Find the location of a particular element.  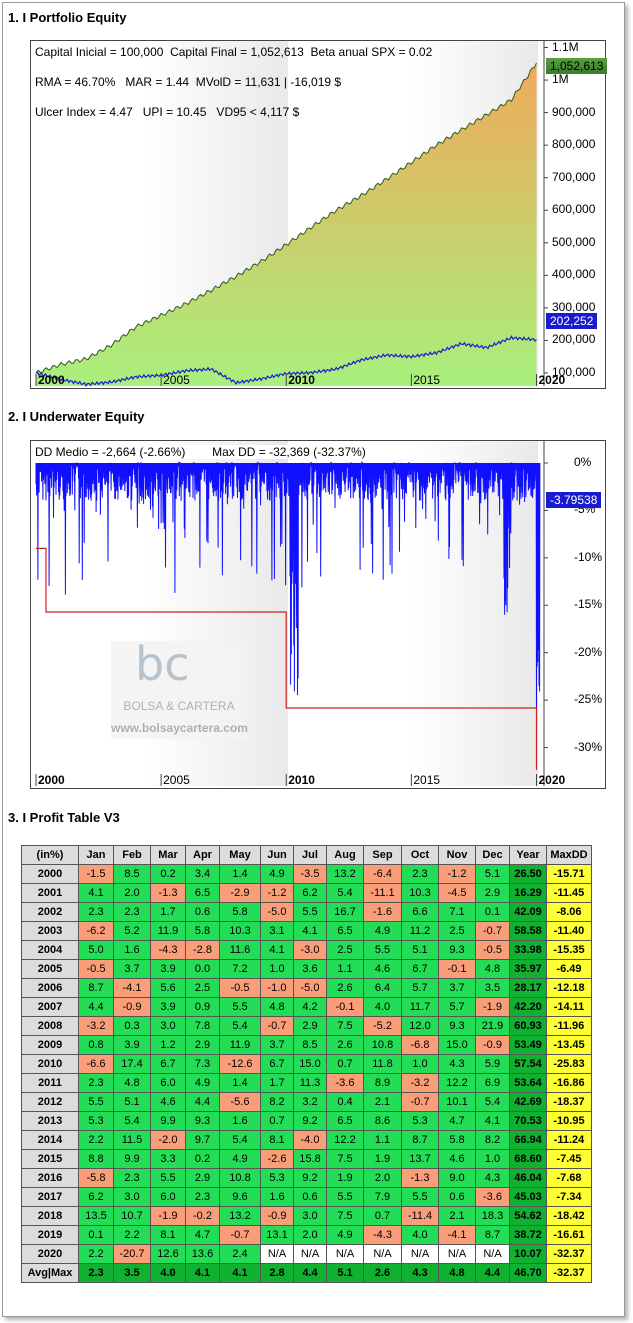

month-cell: 17.4 is located at coordinates (132, 1064).